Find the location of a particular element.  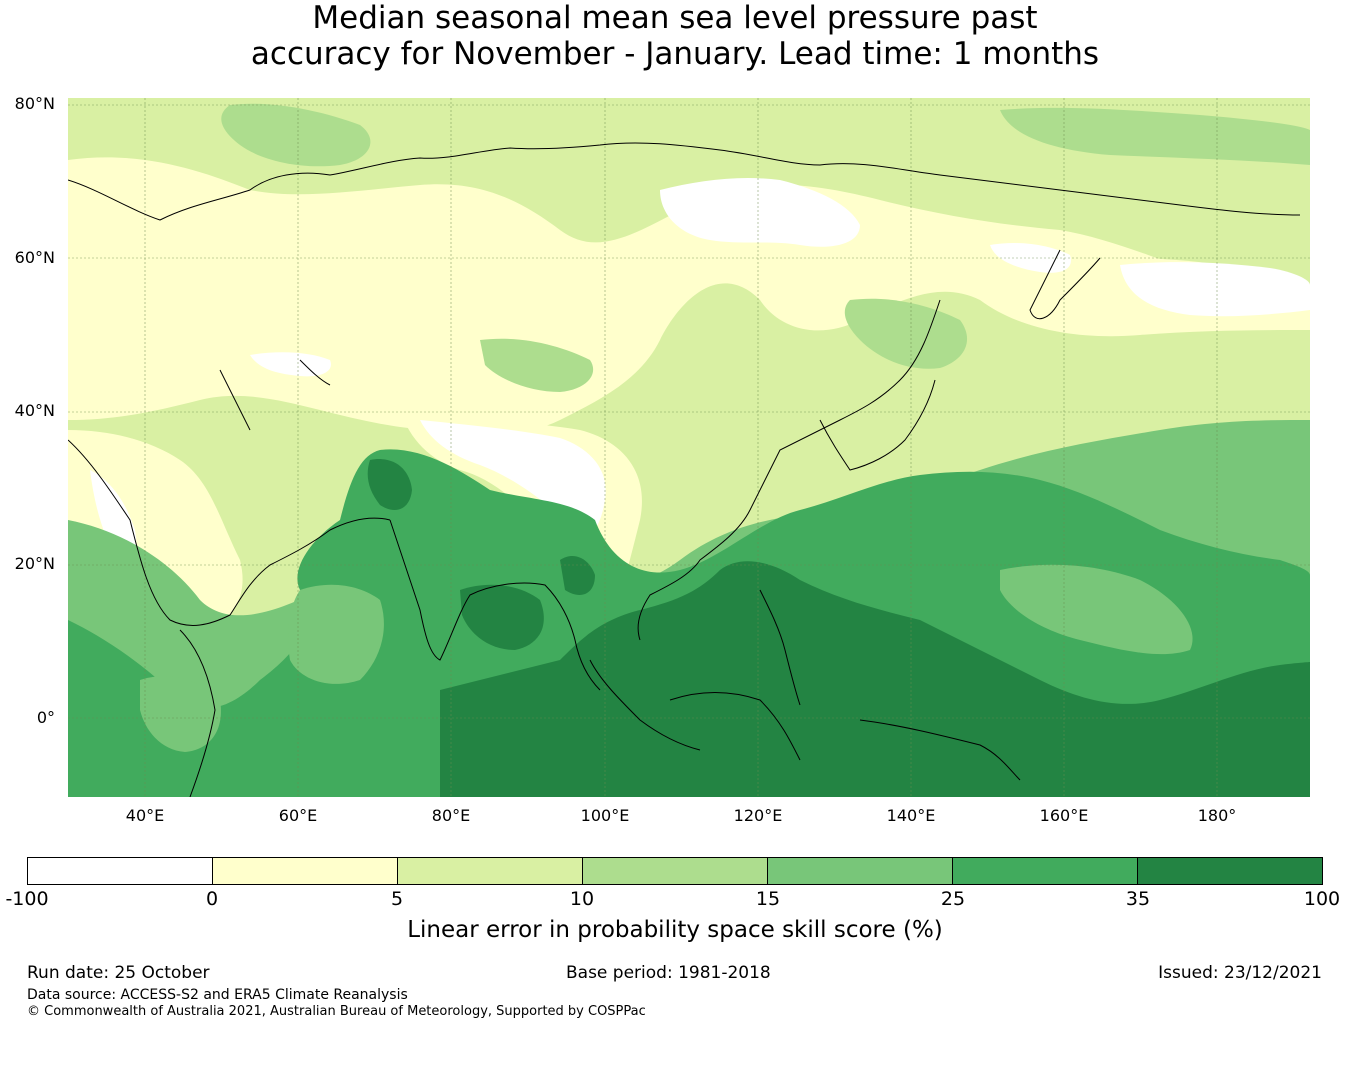

lon-label-140e: 140°E is located at coordinates (911, 815).